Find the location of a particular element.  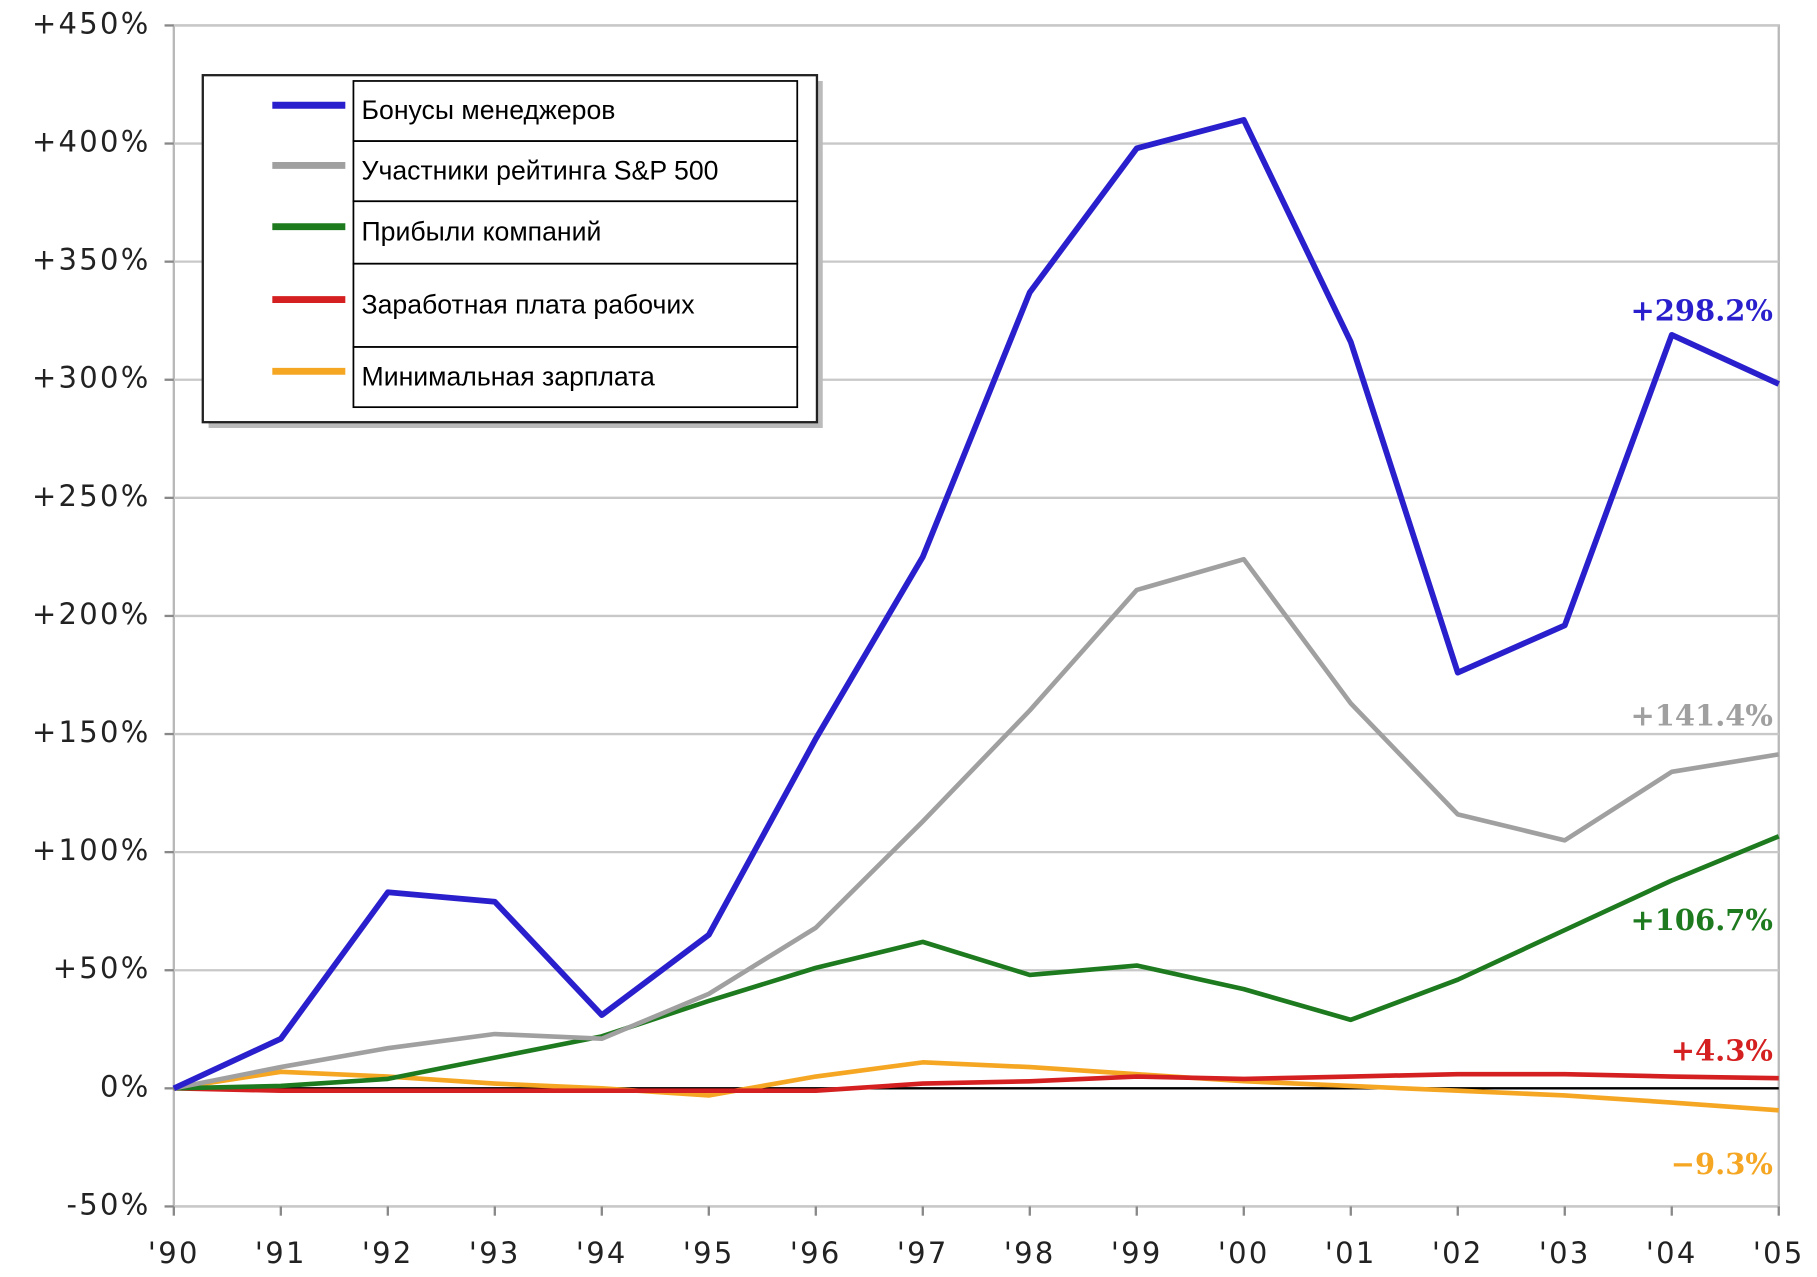

x-tick-label: '02 is located at coordinates (1458, 1253).